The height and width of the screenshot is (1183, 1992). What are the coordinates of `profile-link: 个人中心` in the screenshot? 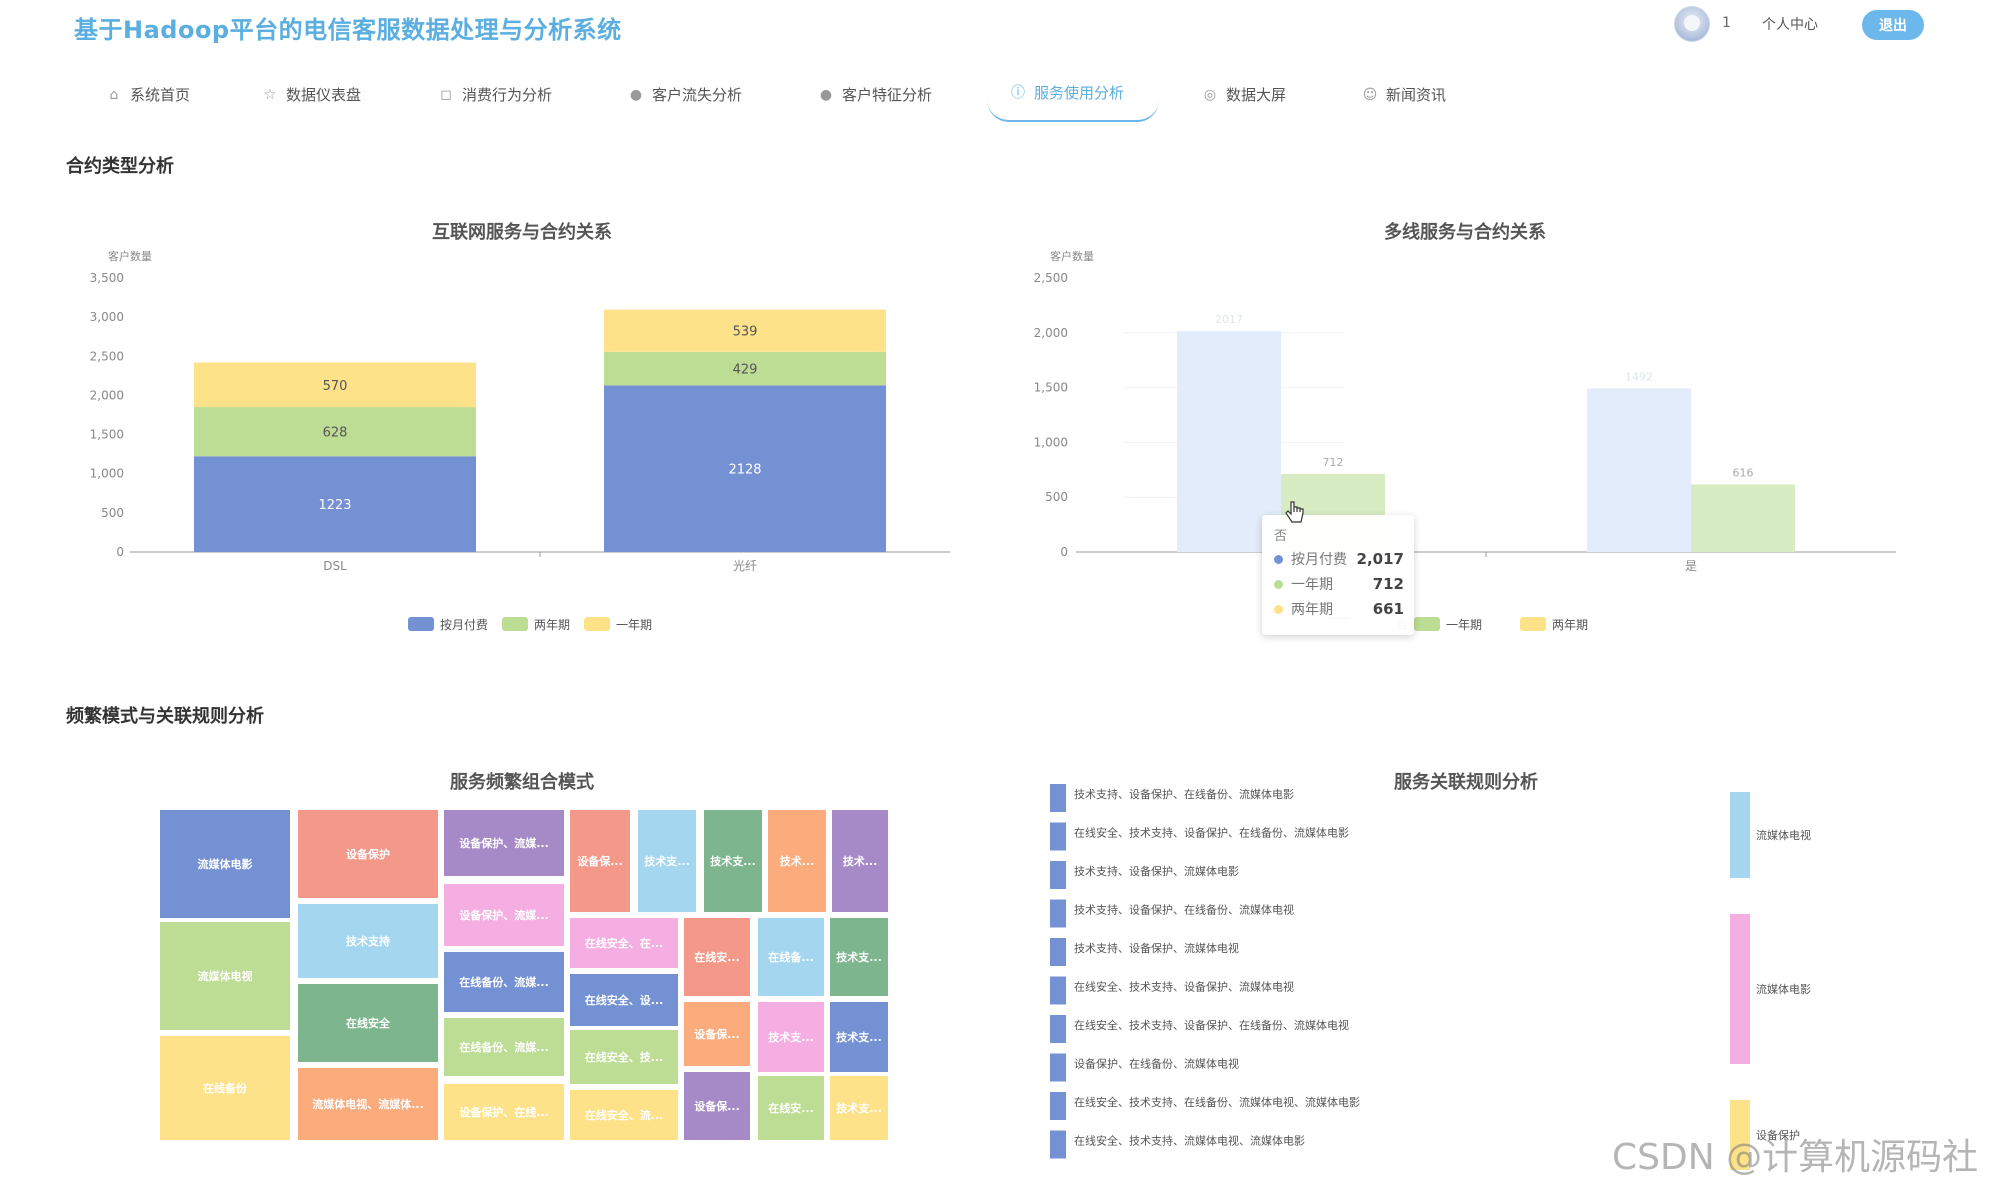 It's located at (1790, 25).